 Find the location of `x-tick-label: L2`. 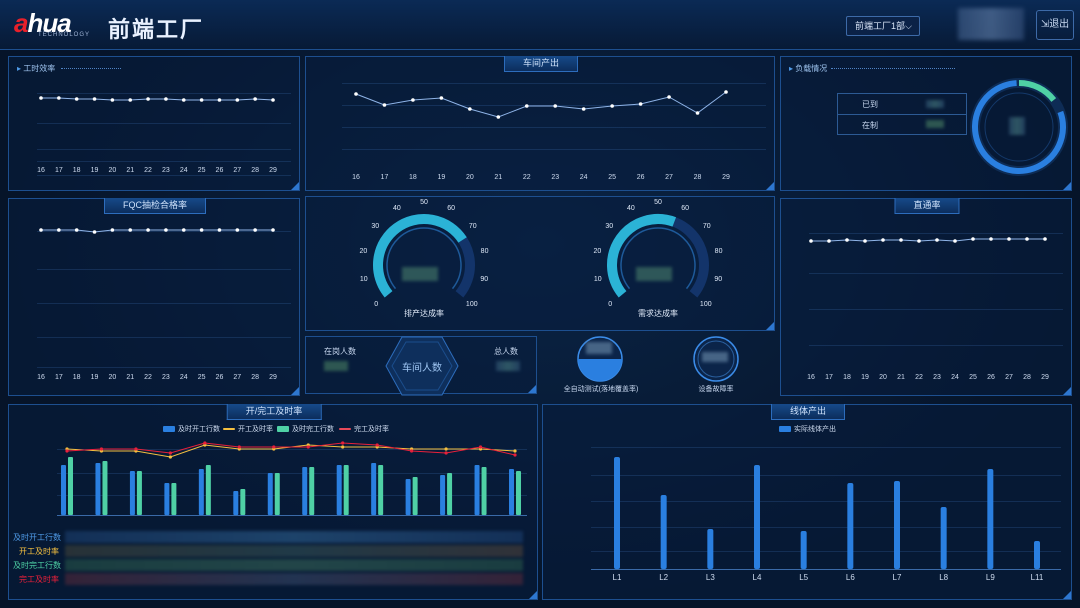

x-tick-label: L2 is located at coordinates (664, 577).